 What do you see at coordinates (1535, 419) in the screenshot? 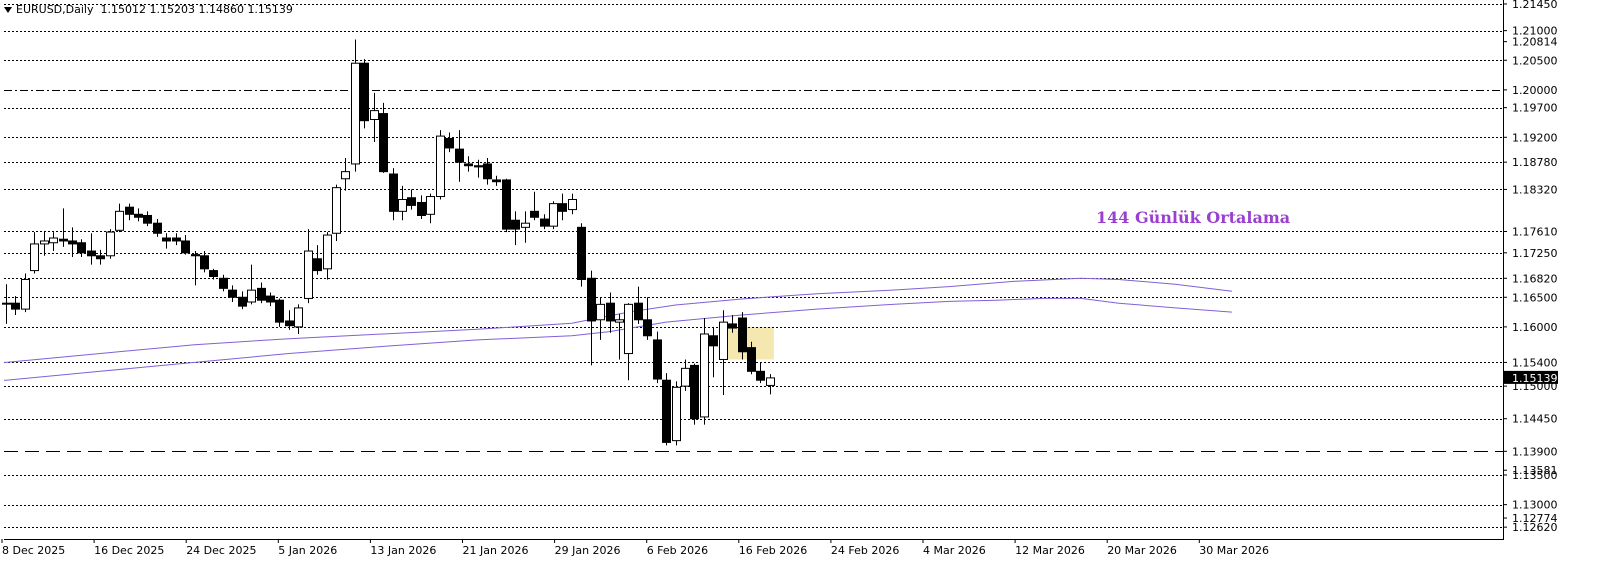
I see `price-label: 1.14450` at bounding box center [1535, 419].